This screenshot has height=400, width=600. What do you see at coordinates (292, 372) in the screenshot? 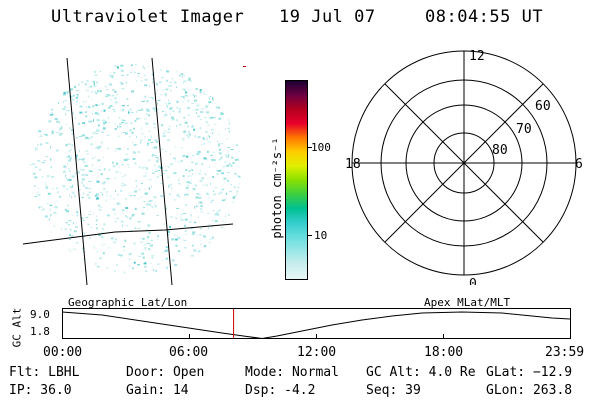
I see `status-mode: Mode: Normal` at bounding box center [292, 372].